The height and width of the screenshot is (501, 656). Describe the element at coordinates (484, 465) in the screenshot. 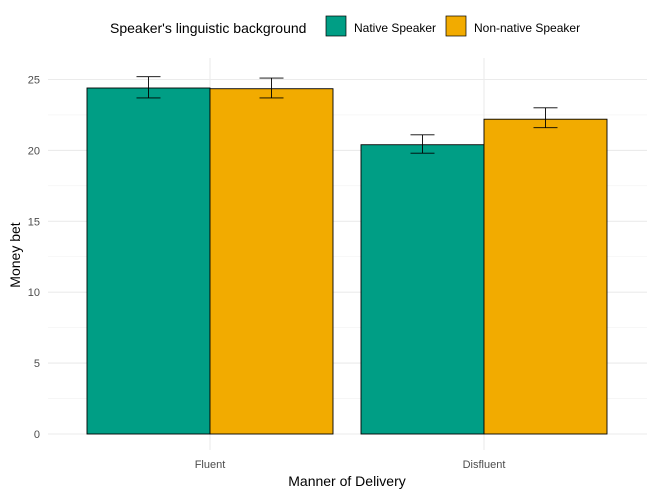

I see `x-tick-label: Disfluent` at that location.